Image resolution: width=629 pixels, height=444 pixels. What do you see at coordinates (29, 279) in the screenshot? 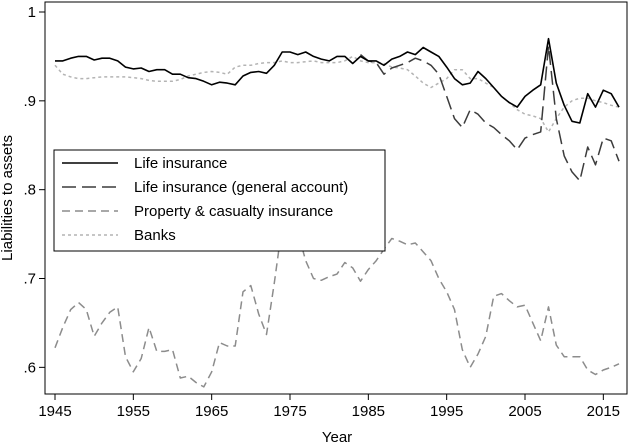
I see `y-tick-label: .7` at bounding box center [29, 279].